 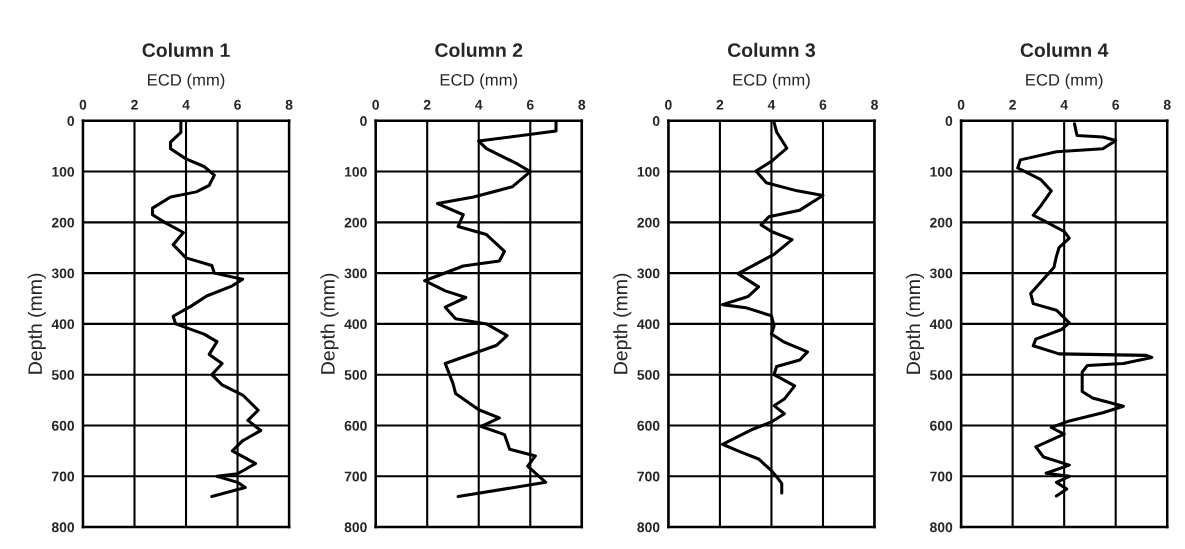 What do you see at coordinates (479, 50) in the screenshot?
I see `chart-title: Column 2` at bounding box center [479, 50].